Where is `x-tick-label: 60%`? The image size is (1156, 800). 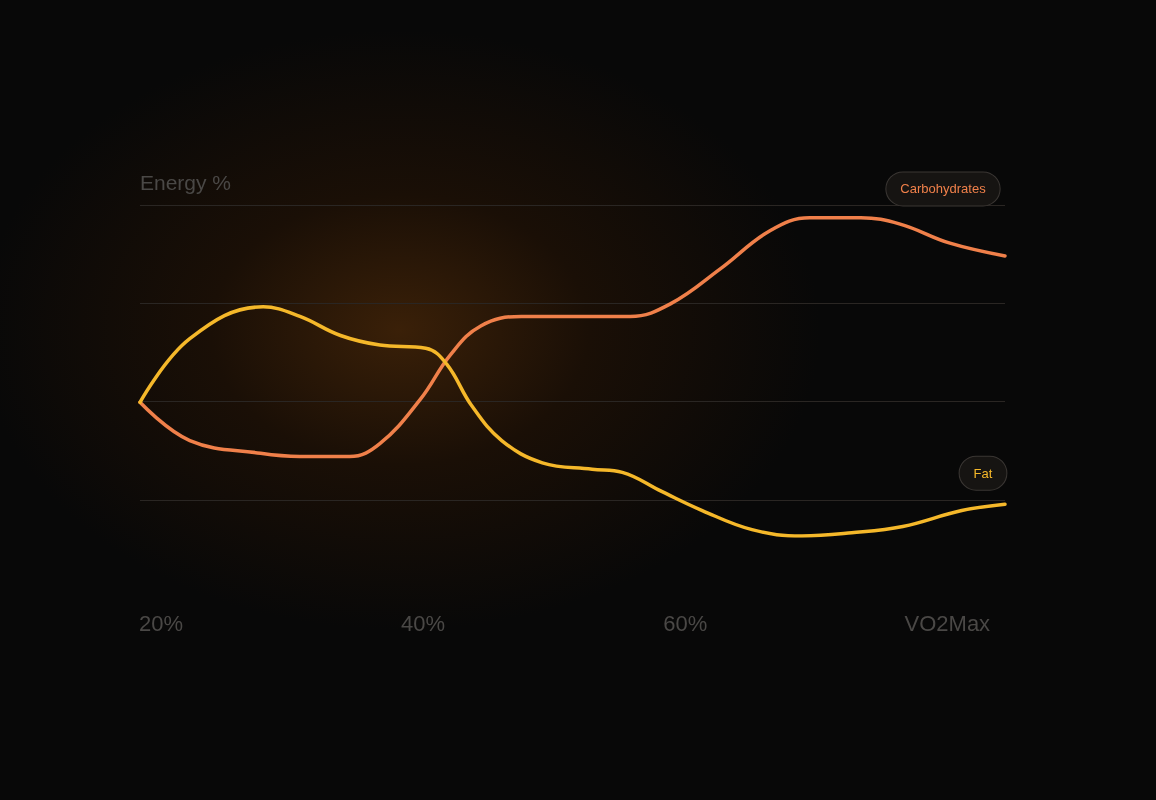
x-tick-label: 60% is located at coordinates (685, 623).